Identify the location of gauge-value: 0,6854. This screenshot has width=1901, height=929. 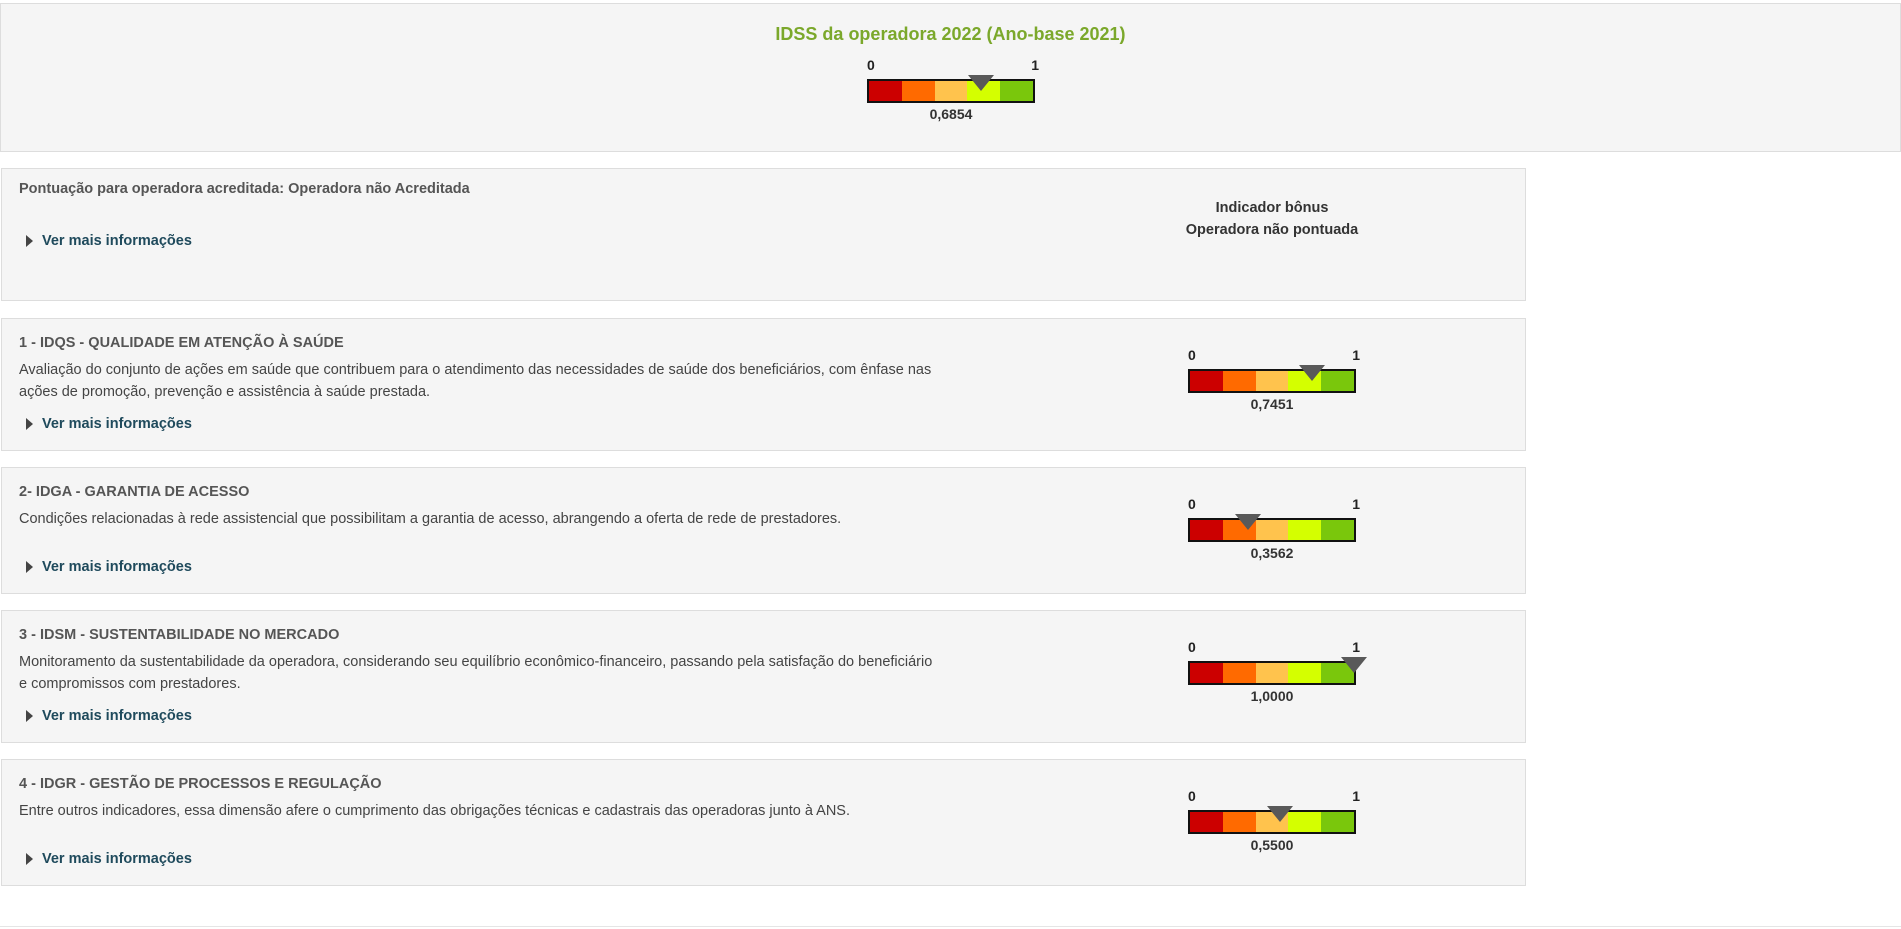
(951, 114).